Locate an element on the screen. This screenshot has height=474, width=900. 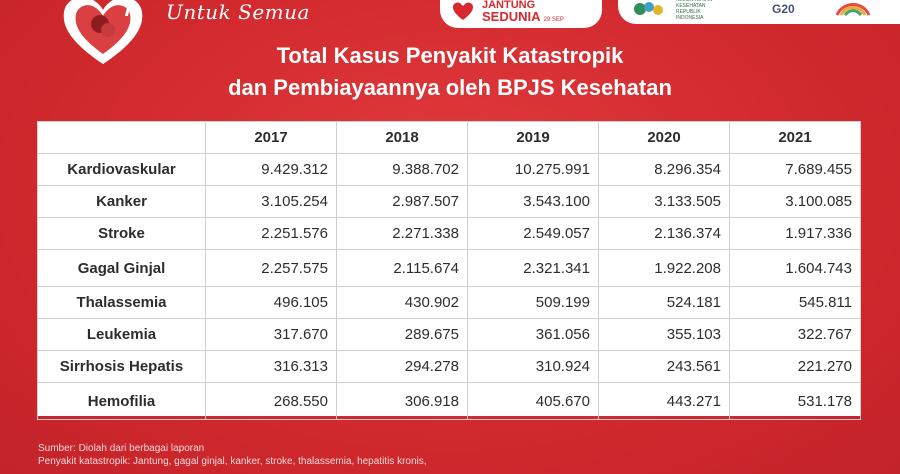
table-cell: 509.199 is located at coordinates (533, 302).